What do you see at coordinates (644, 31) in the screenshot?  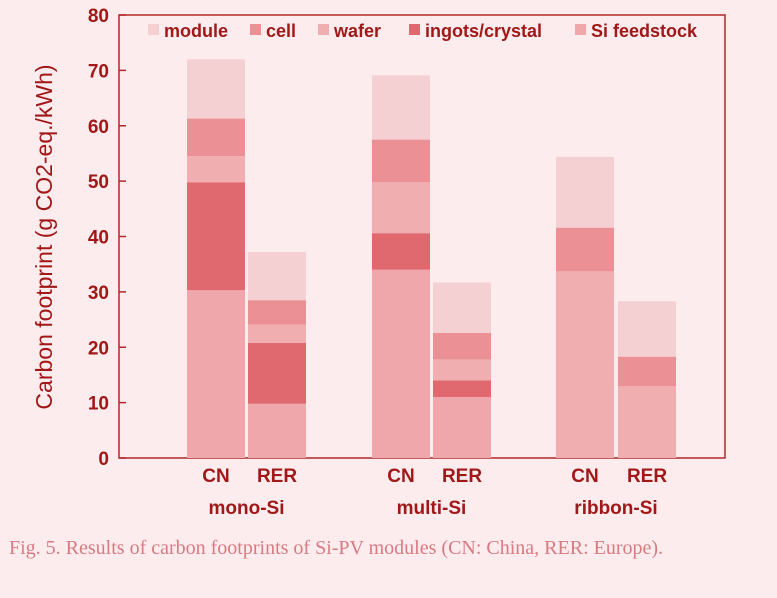 I see `legend-label: Si feedstock` at bounding box center [644, 31].